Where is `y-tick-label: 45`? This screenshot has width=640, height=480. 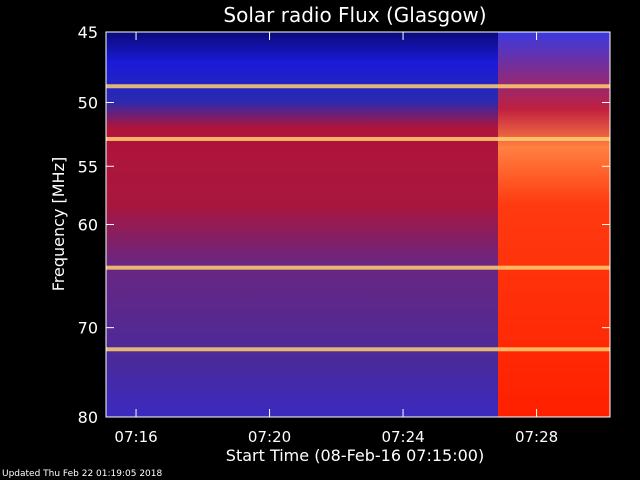 y-tick-label: 45 is located at coordinates (88, 32).